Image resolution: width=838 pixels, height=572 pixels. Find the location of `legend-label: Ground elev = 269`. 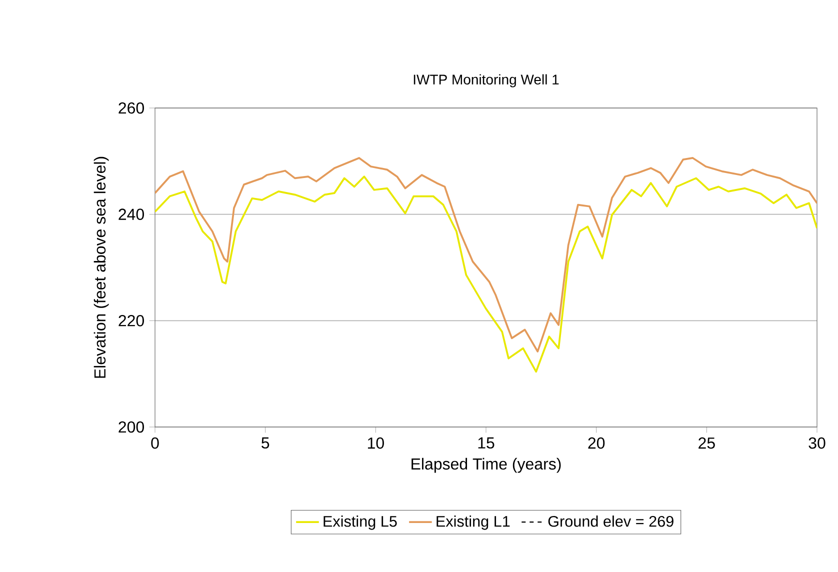

legend-label: Ground elev = 269 is located at coordinates (611, 521).